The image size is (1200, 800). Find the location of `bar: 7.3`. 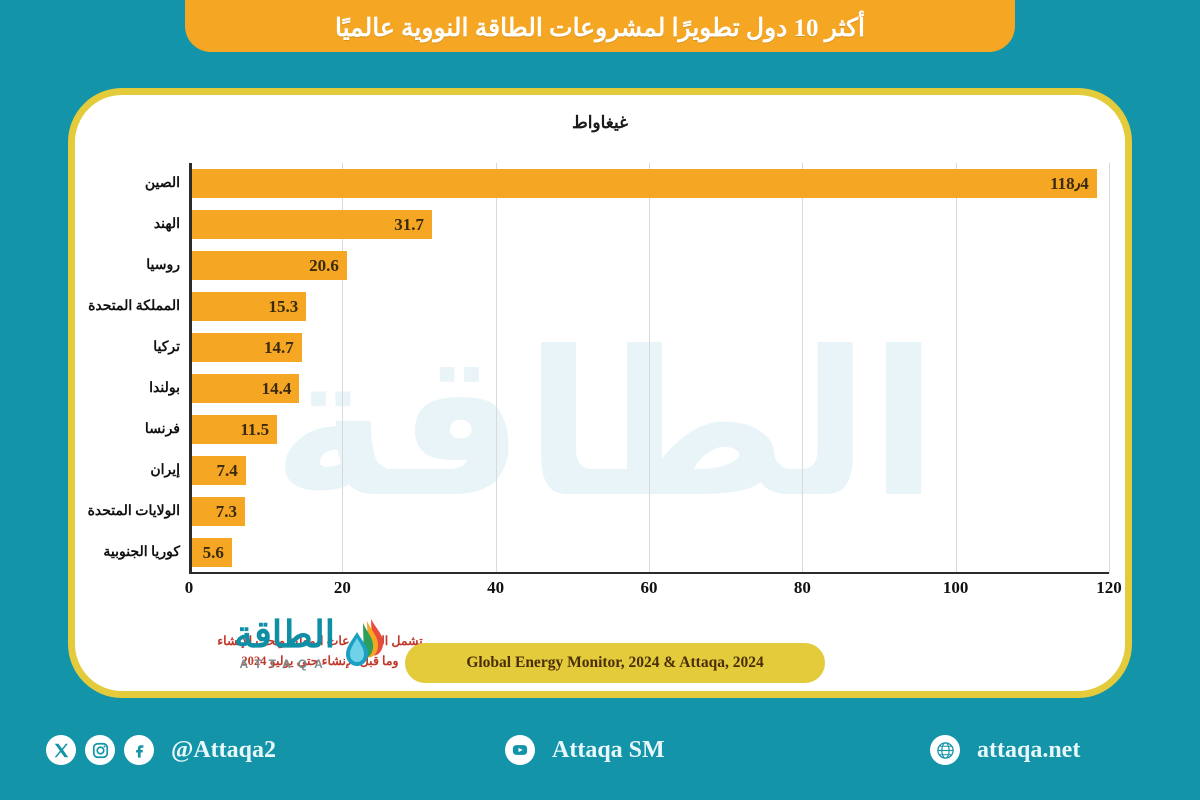

bar: 7.3 is located at coordinates (217, 511).